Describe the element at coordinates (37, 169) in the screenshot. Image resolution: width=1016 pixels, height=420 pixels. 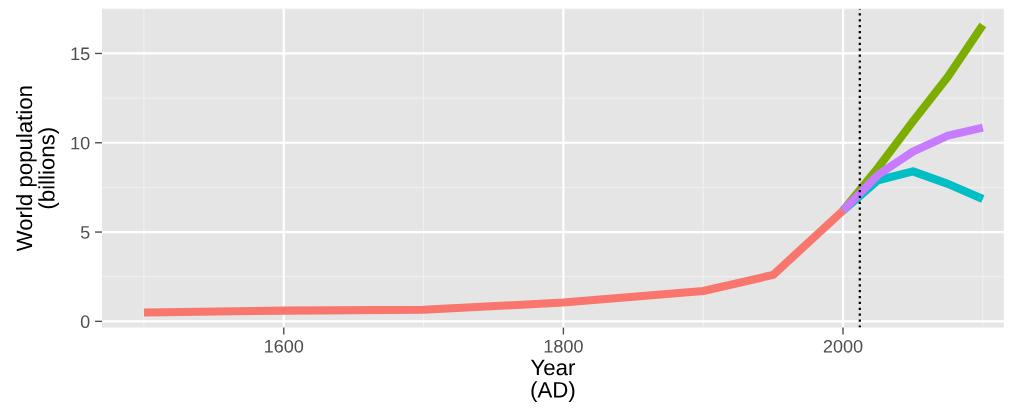
I see `y-axis-title: World population (billions)` at that location.